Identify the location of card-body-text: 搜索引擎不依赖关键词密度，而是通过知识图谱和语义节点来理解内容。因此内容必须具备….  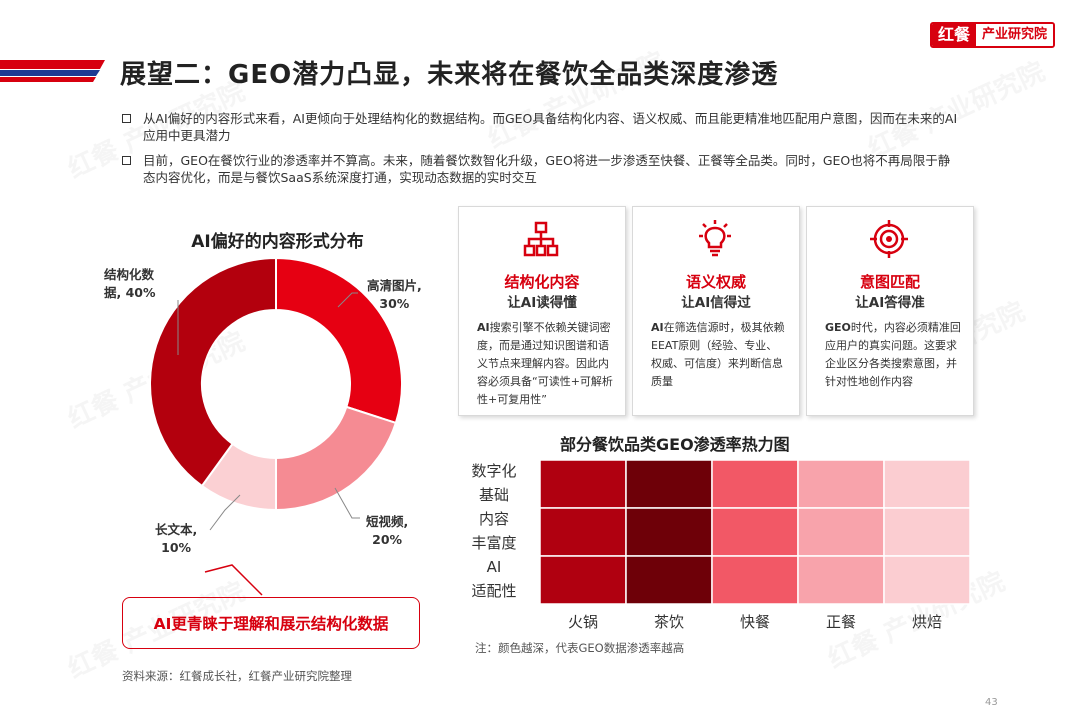
(545, 363).